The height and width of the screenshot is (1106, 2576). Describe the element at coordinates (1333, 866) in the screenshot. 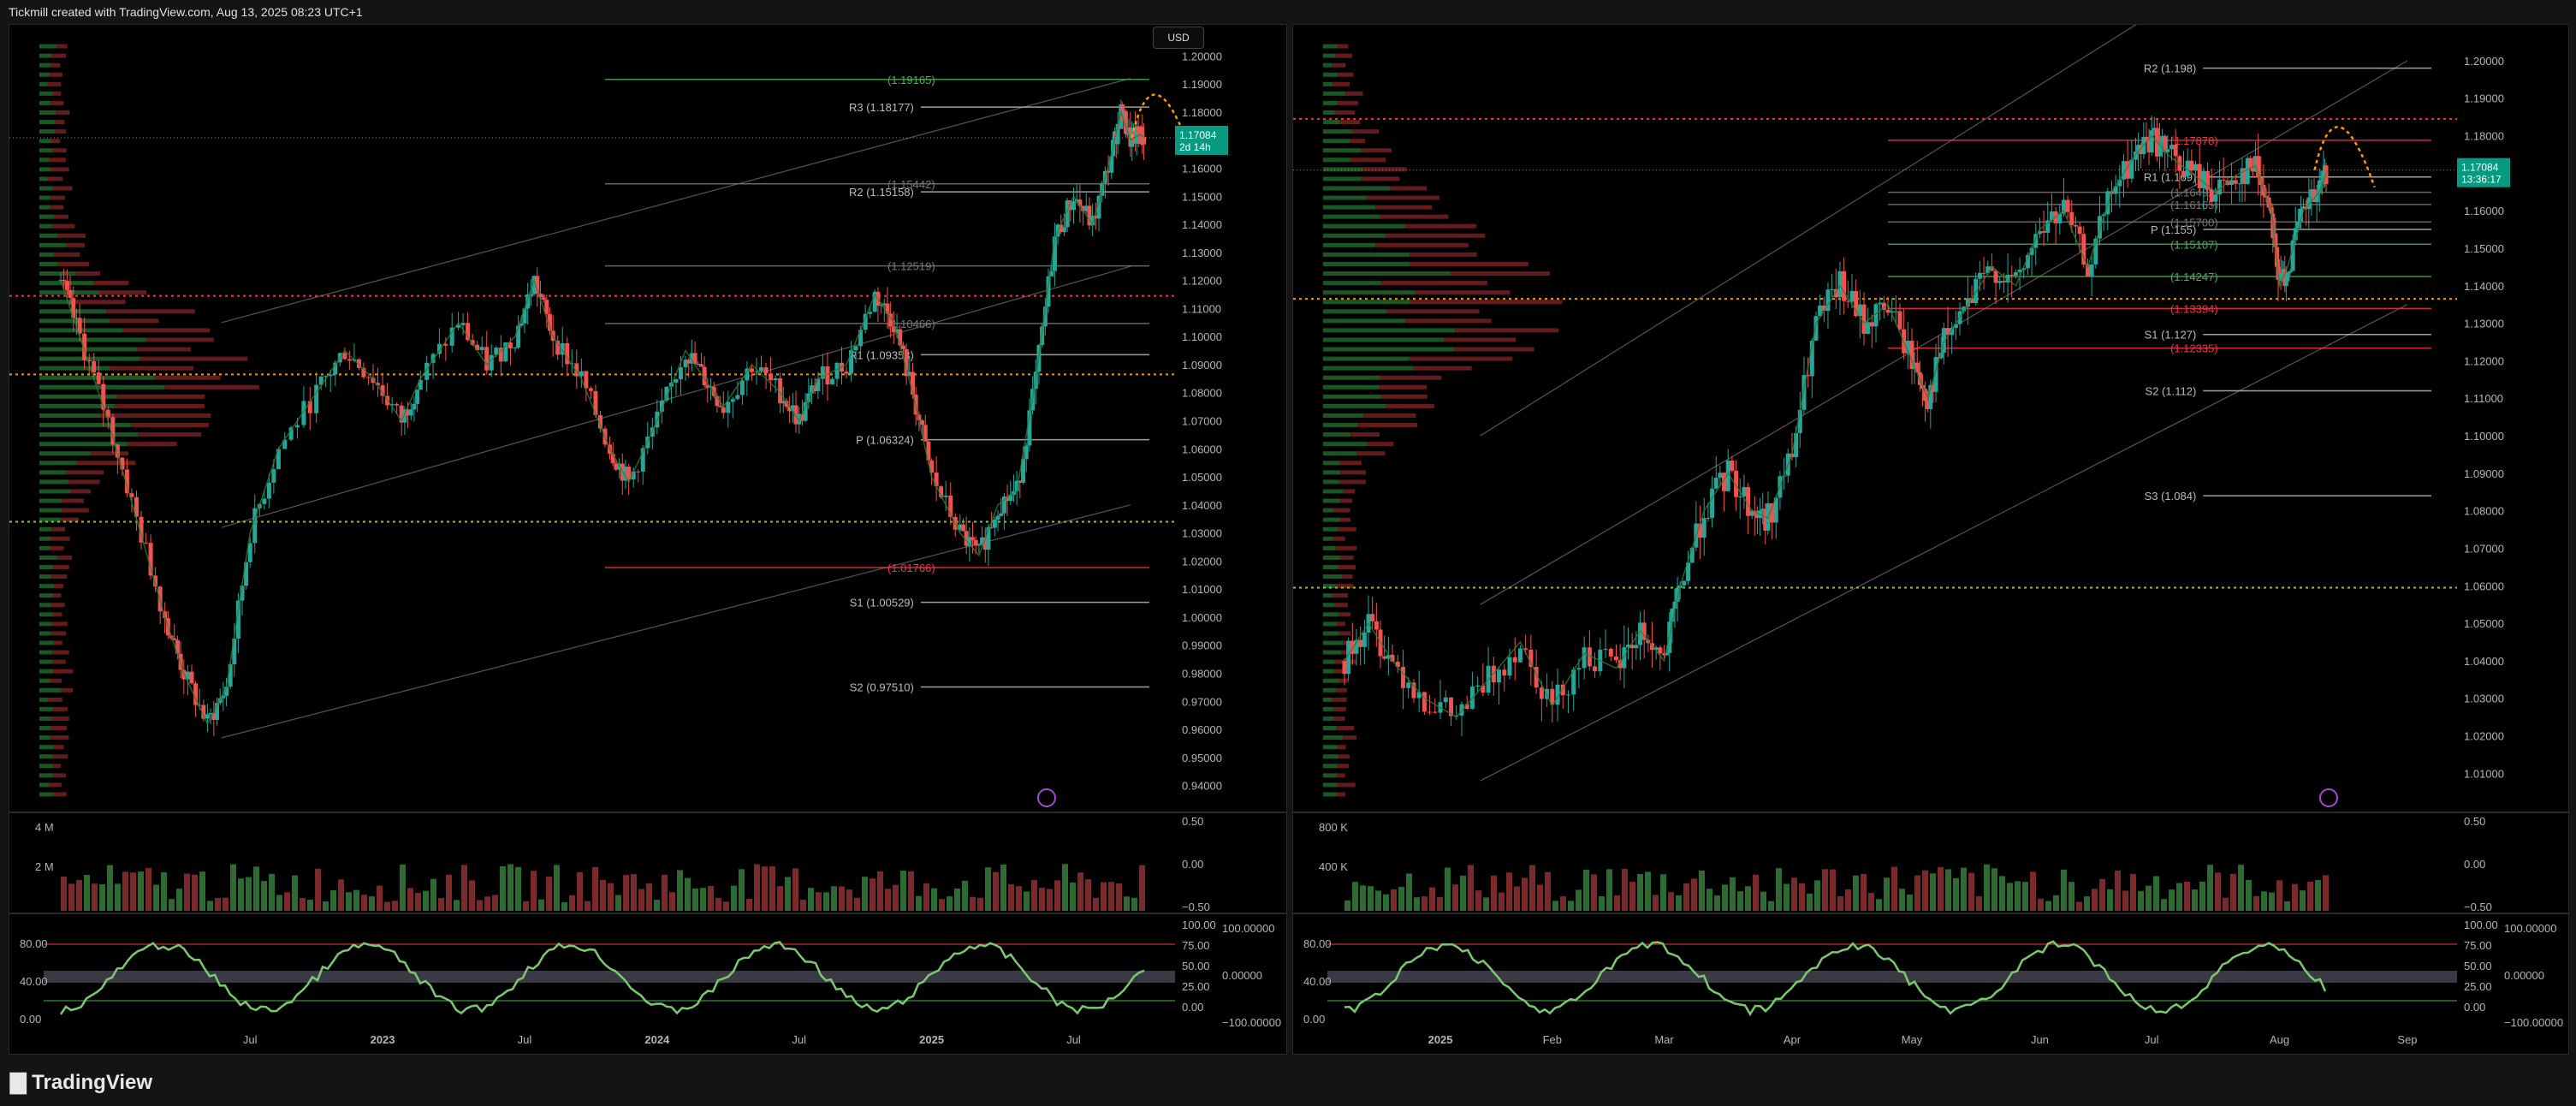

I see `volume-tick: 400 K` at that location.